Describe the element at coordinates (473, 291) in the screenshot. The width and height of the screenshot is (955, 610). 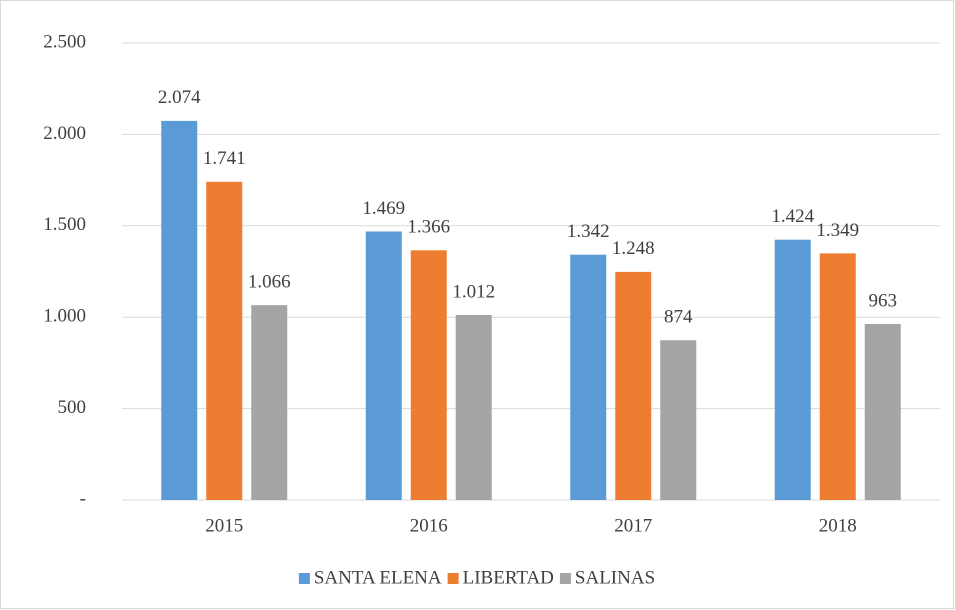
I see `value-label: 1.012` at that location.